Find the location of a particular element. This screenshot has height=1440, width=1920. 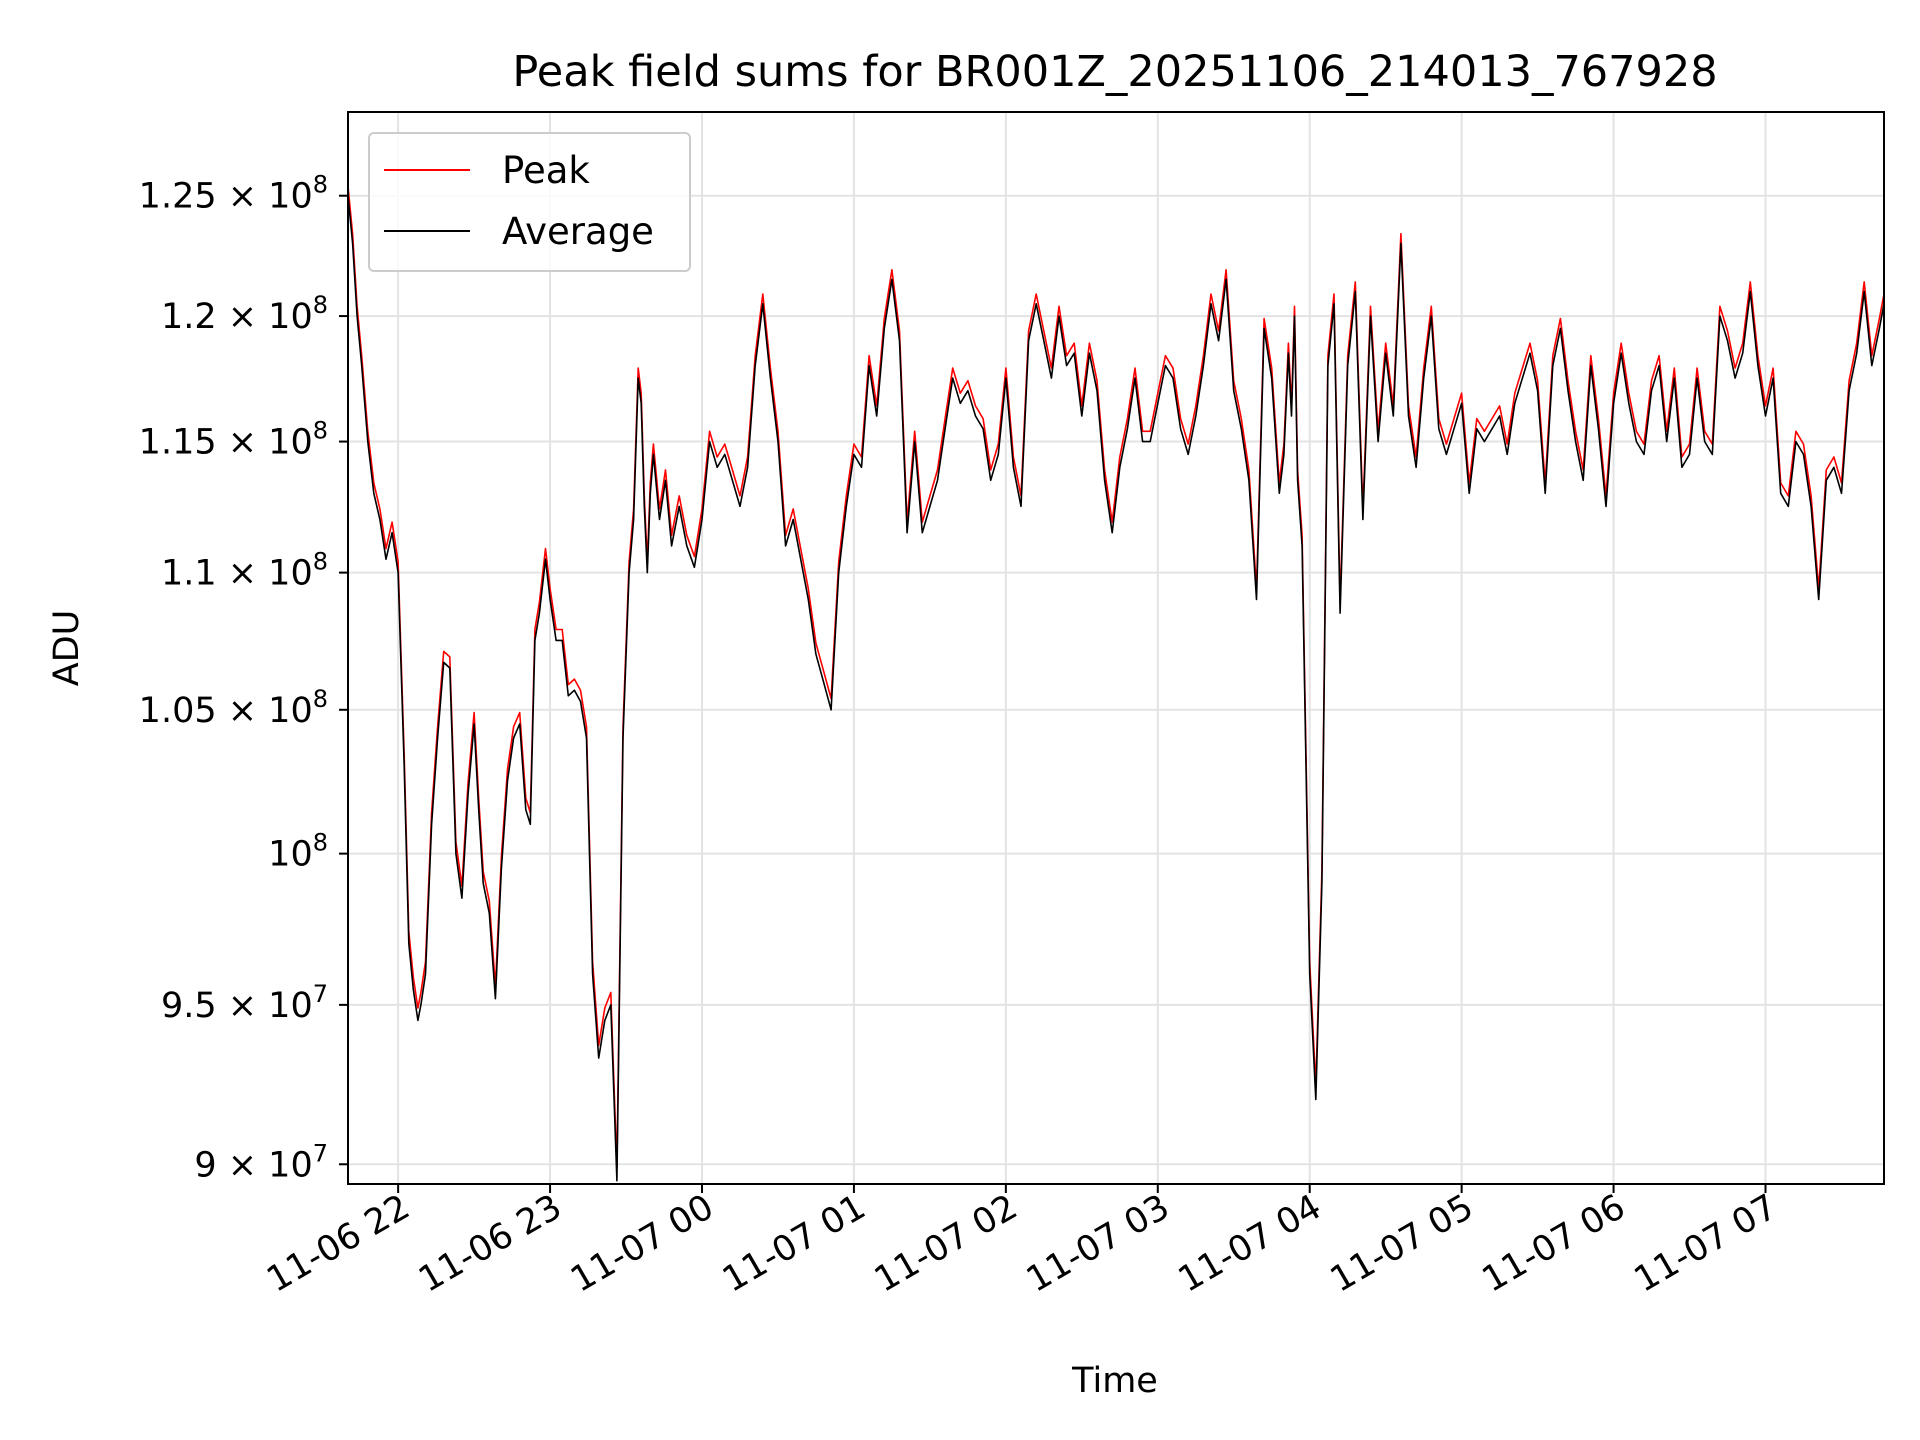

y-tick-label: 1.15 × 108 is located at coordinates (233, 440).